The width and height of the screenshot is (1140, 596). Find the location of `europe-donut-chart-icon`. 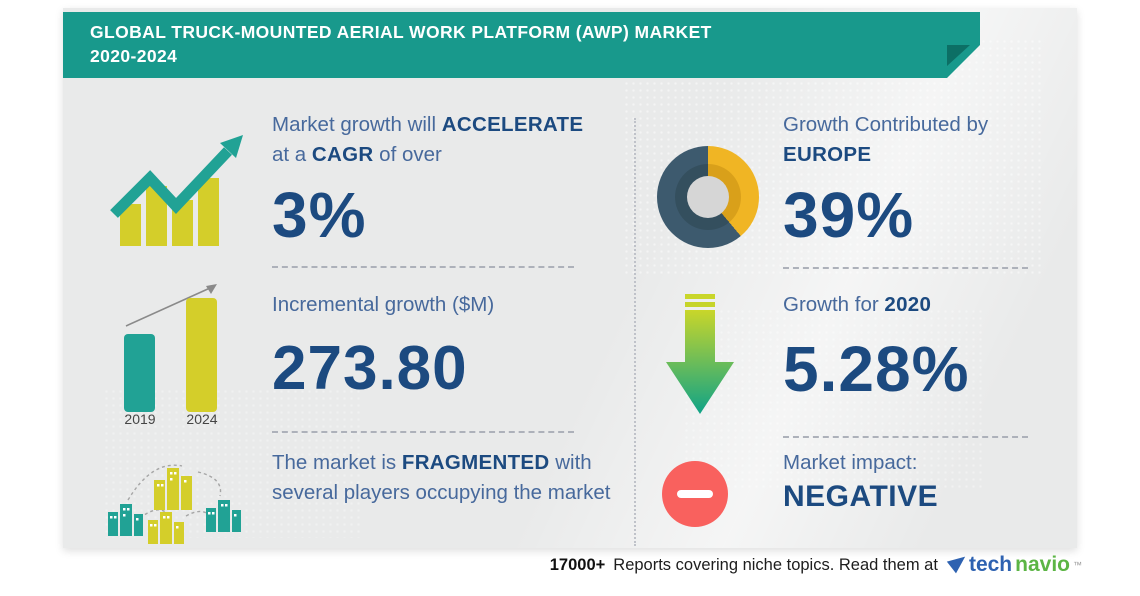

europe-donut-chart-icon is located at coordinates (708, 197).